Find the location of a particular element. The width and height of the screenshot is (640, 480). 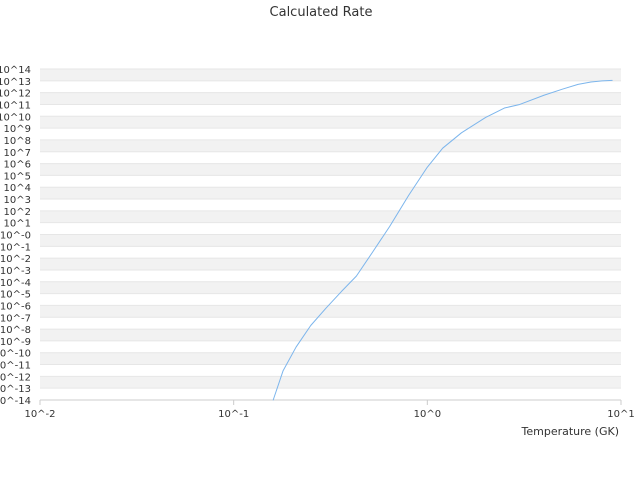

x-axis-label: Temperature (GK) is located at coordinates (570, 431).